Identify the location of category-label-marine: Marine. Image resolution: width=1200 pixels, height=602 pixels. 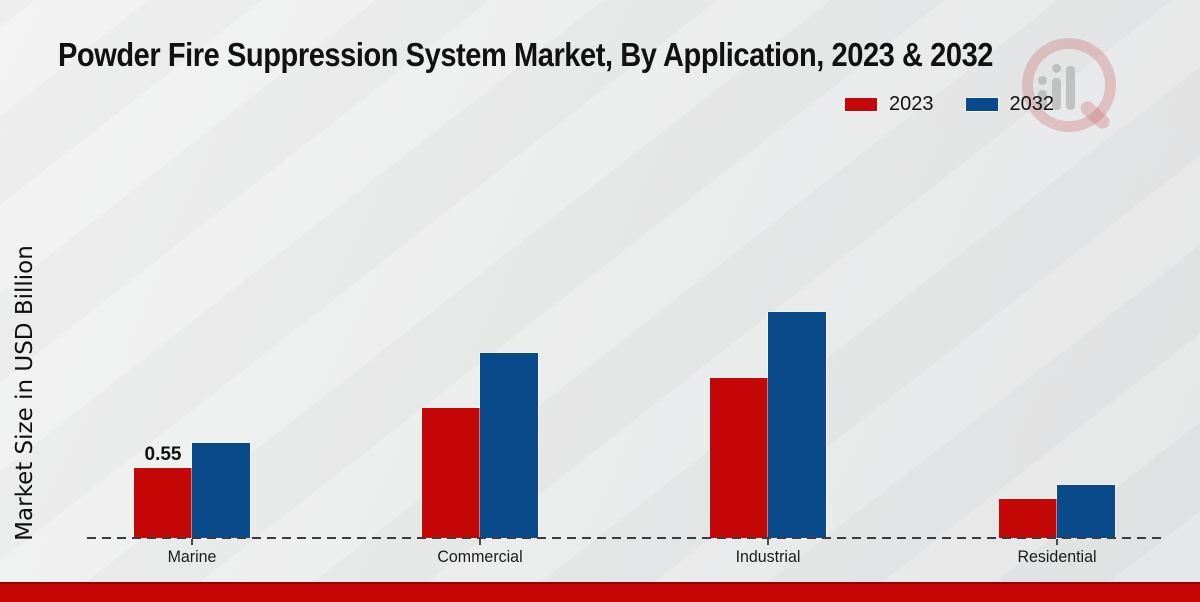
(192, 556).